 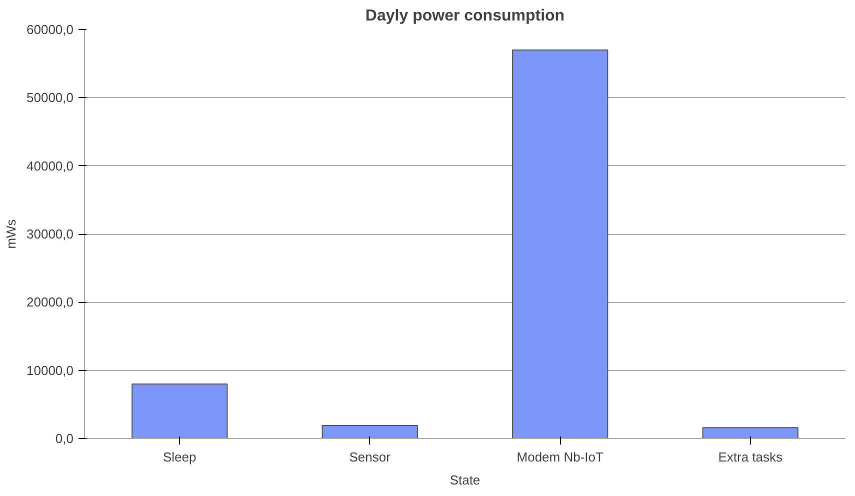 I want to click on y-tick-label: 10000,0, so click(x=50, y=370).